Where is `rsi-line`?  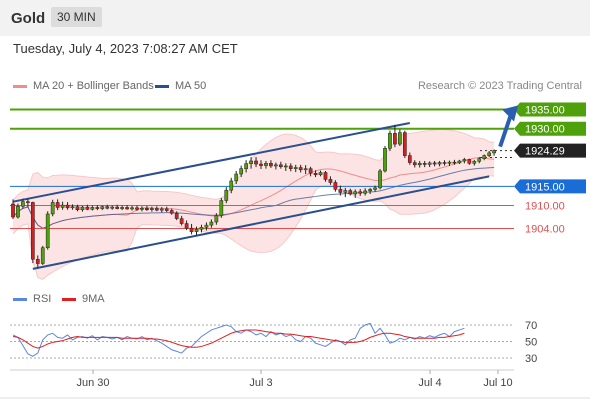 rsi-line is located at coordinates (238, 339).